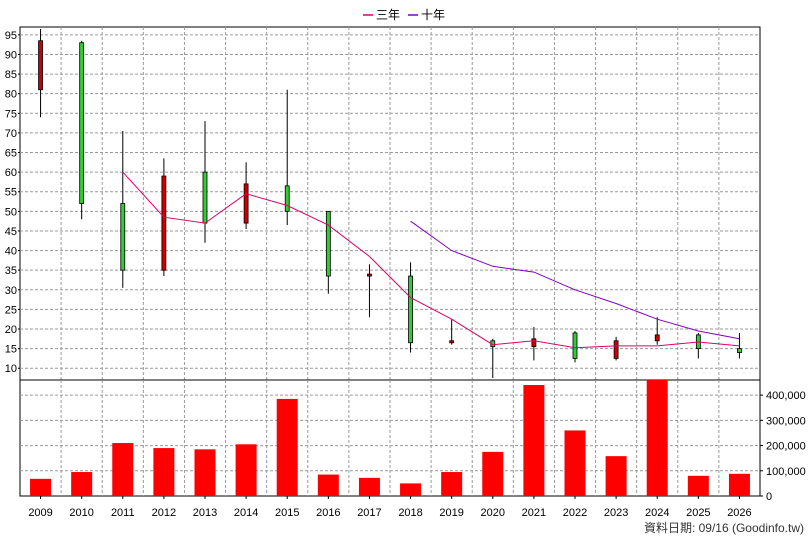 The image size is (808, 540). I want to click on x-tick-label: 2026, so click(739, 513).